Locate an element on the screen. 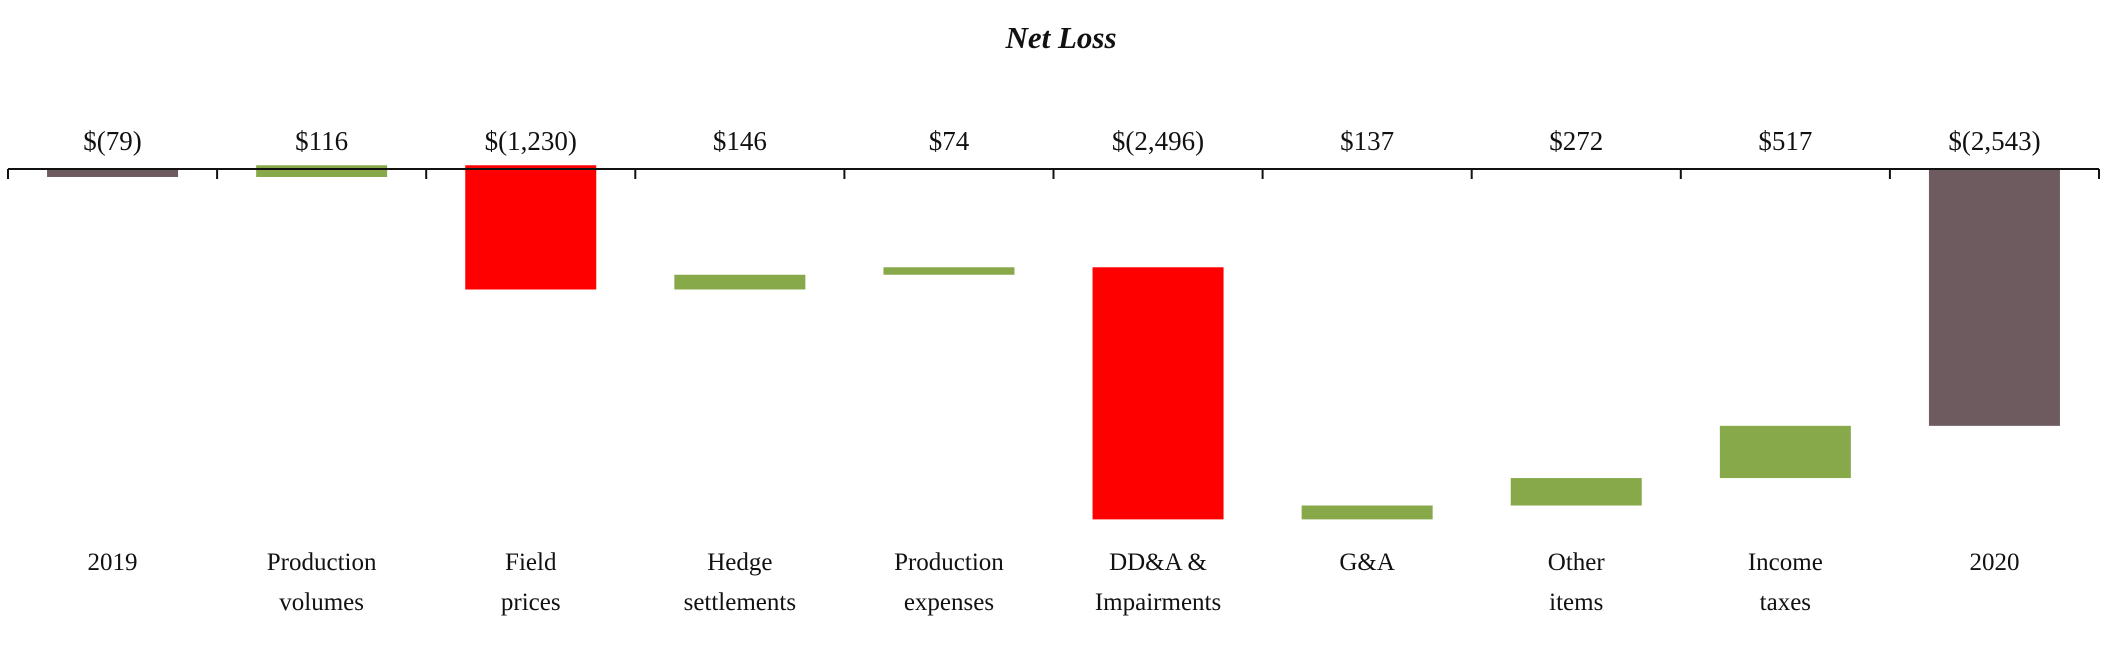 The height and width of the screenshot is (659, 2120). category-label: Income is located at coordinates (1785, 562).